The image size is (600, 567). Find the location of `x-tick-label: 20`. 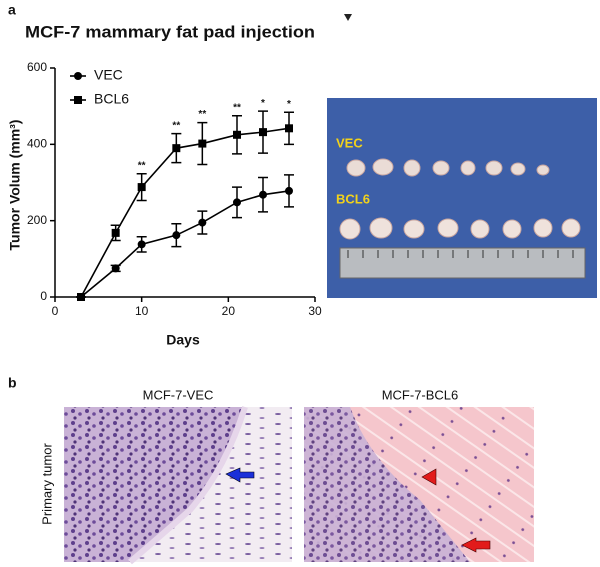

x-tick-label: 20 is located at coordinates (229, 311).